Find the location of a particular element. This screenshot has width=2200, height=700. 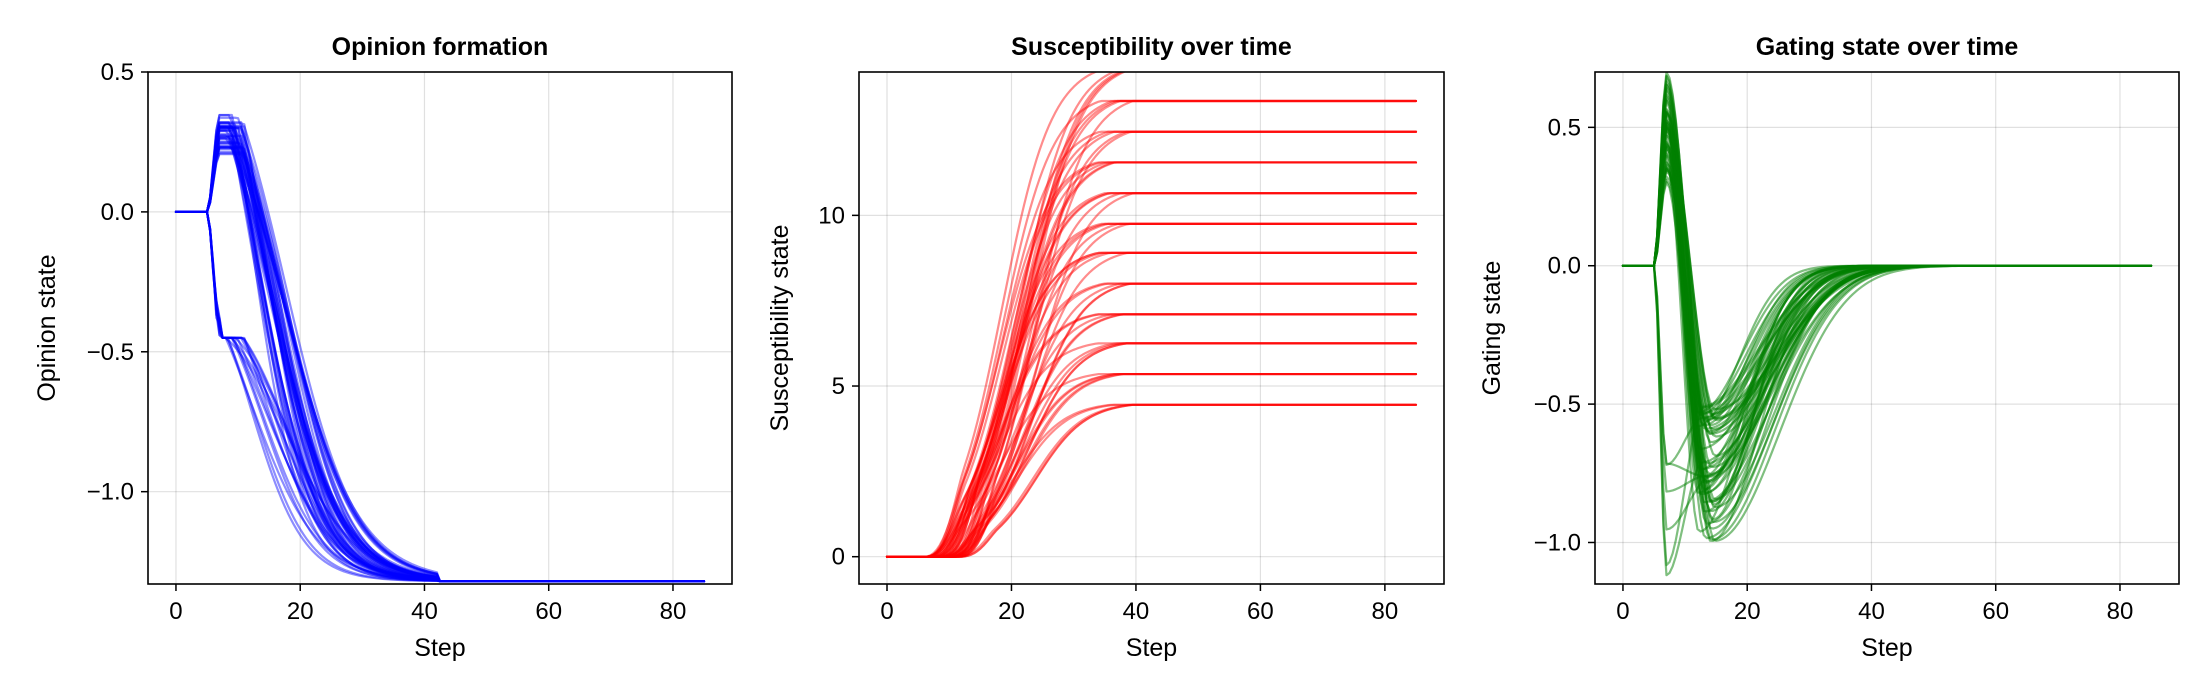

y-tick-label: 0.5 is located at coordinates (117, 72).